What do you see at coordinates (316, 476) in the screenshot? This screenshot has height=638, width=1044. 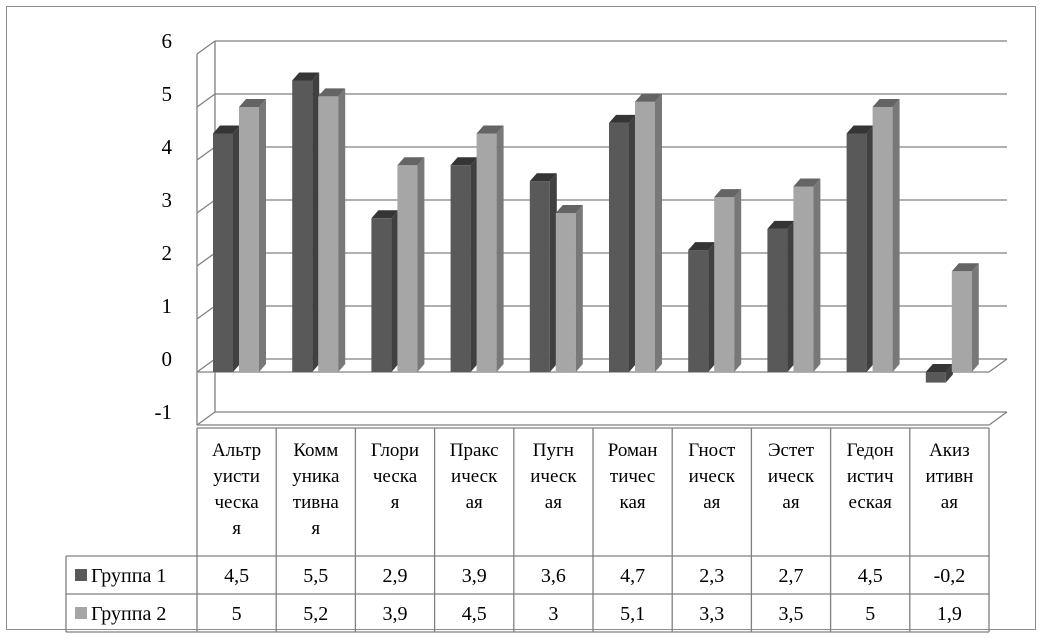 I see `category-label-line: уника` at bounding box center [316, 476].